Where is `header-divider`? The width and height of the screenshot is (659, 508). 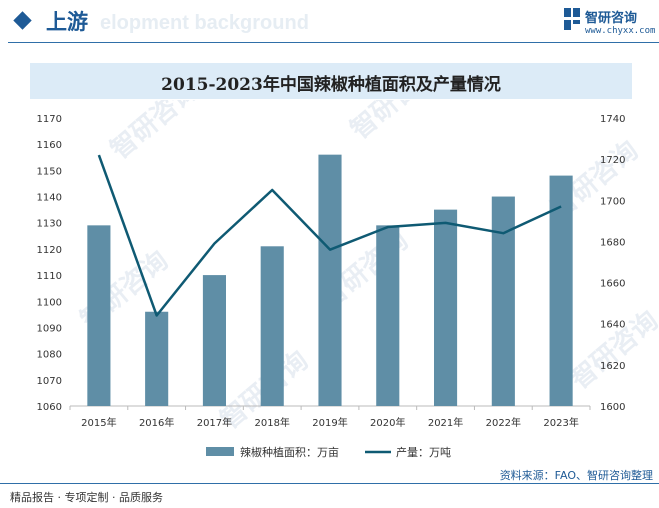 header-divider is located at coordinates (333, 42).